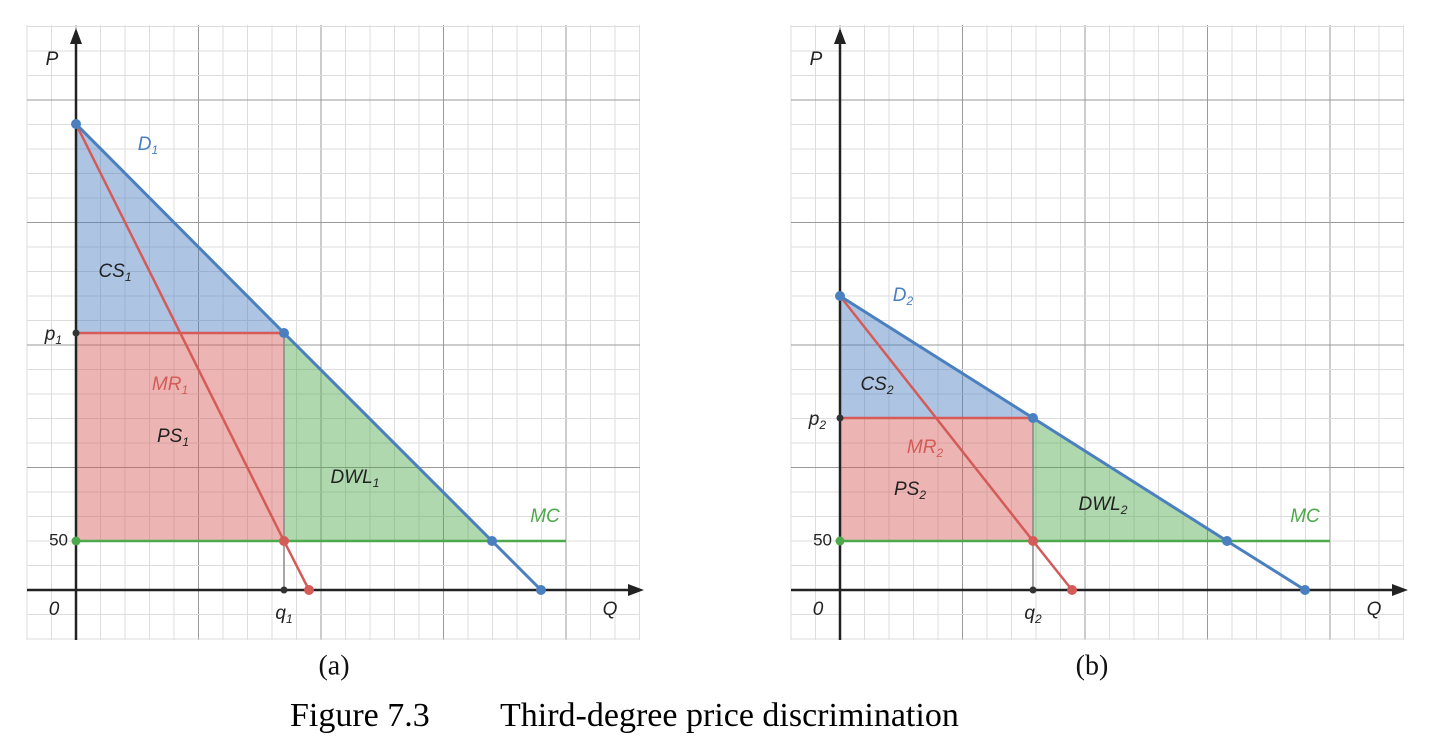  I want to click on panel-caption: (a), so click(333, 665).